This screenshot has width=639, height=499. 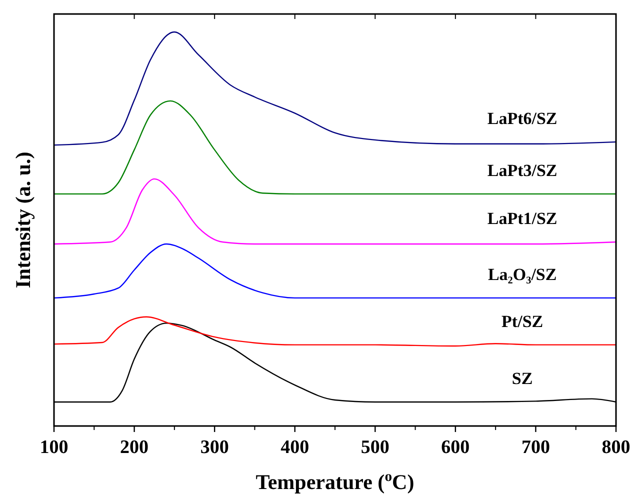 I want to click on x-tick-label: 700, so click(x=535, y=447).